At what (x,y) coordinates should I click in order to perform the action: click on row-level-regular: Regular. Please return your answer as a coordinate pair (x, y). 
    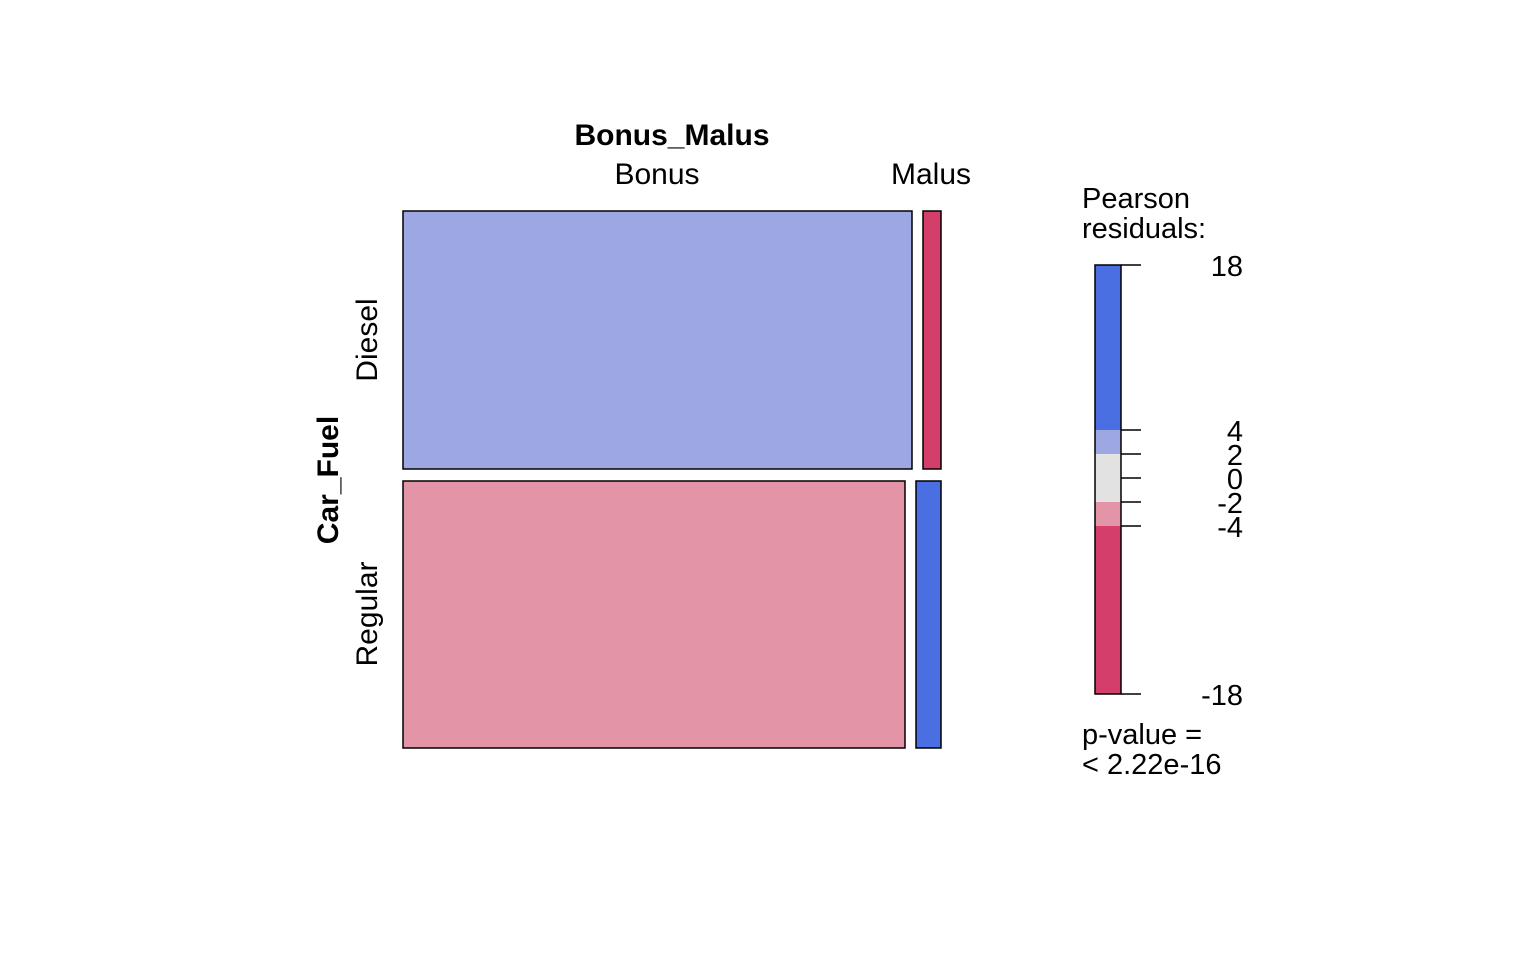
    Looking at the image, I should click on (367, 613).